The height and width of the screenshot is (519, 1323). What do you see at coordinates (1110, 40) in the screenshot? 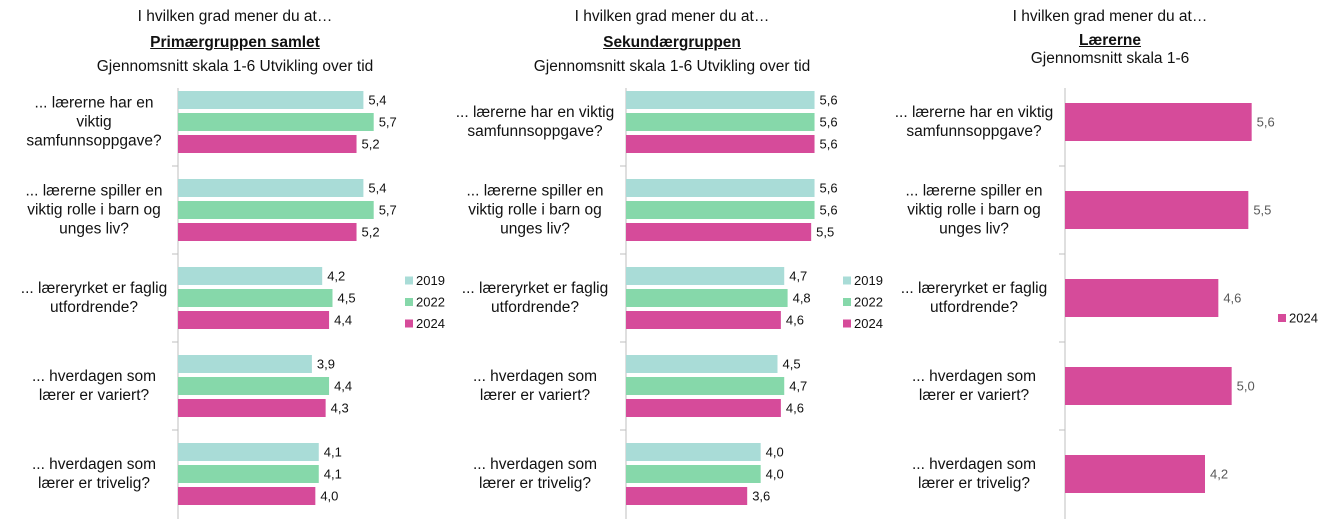
I see `chart-group: Lærerne` at bounding box center [1110, 40].